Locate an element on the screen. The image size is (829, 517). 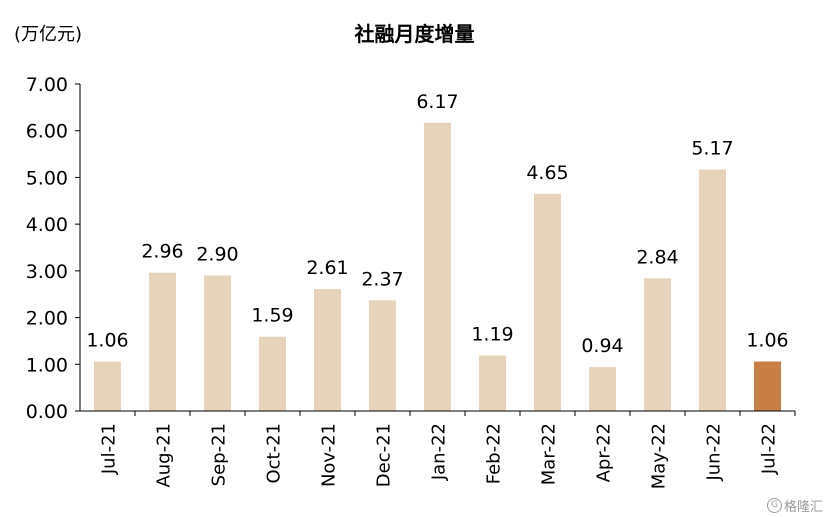
data-label: 2.37 is located at coordinates (382, 279).